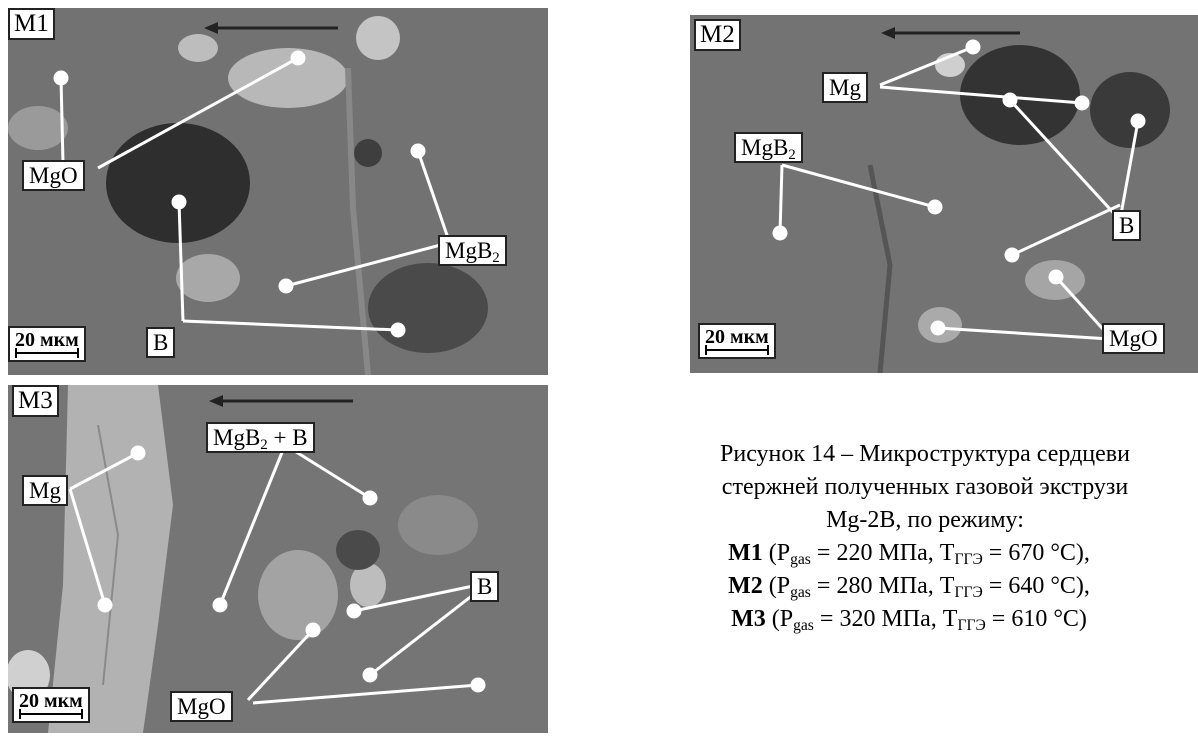 The height and width of the screenshot is (737, 1198). Describe the element at coordinates (31, 24) in the screenshot. I see `panel-tag-m1: M1` at that location.